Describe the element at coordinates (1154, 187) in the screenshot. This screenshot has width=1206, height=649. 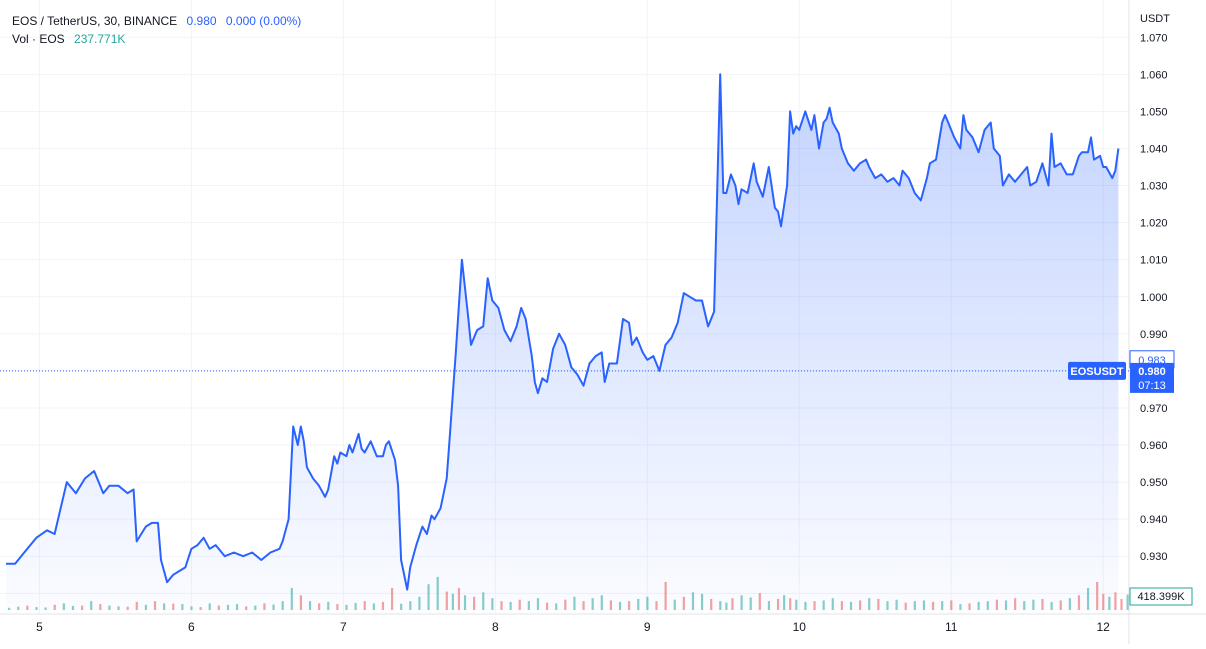
I see `y-tick-label: 1.030` at that location.